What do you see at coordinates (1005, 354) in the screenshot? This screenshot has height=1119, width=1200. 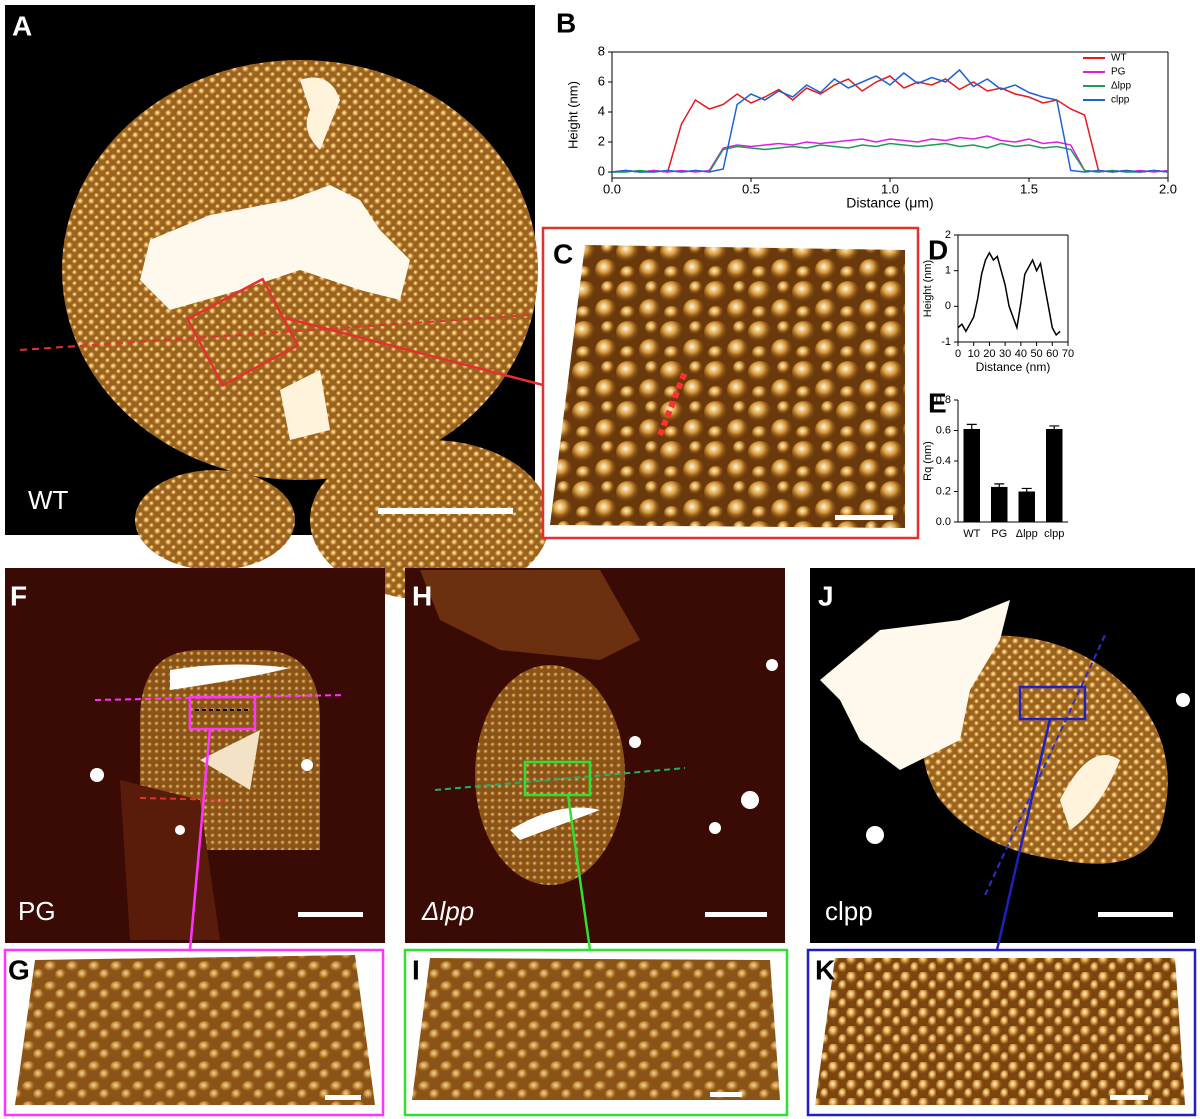 I see `x-tick-label: 30` at bounding box center [1005, 354].